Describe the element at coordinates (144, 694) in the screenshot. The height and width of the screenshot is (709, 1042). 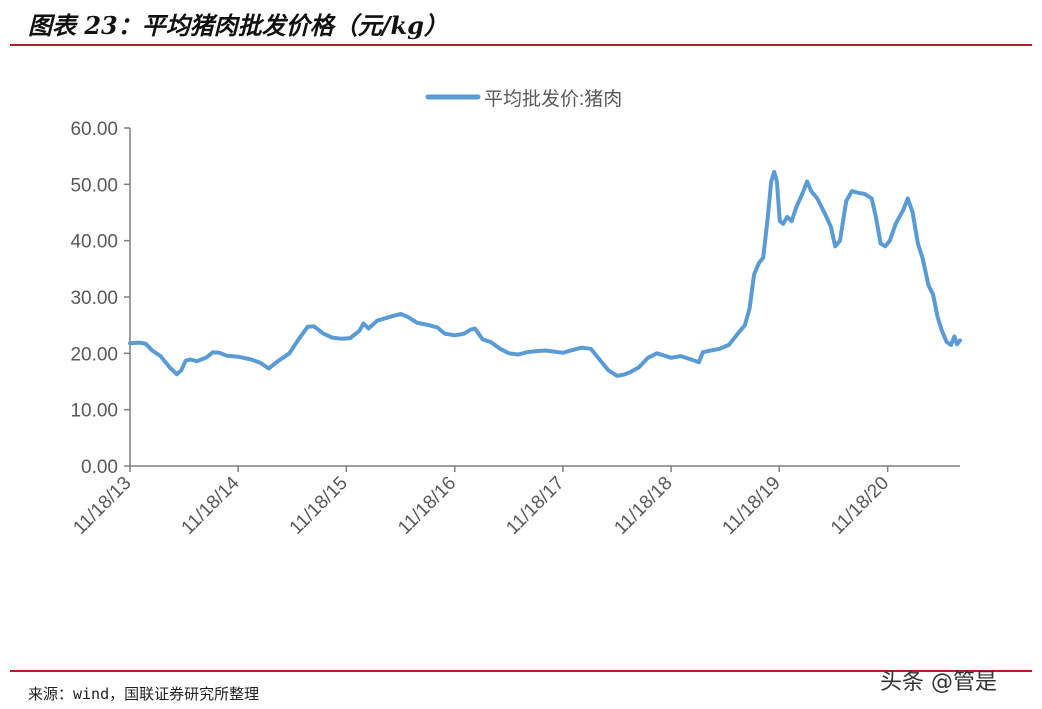
I see `source-note: 来源：wind，国联证券研究所整理` at that location.